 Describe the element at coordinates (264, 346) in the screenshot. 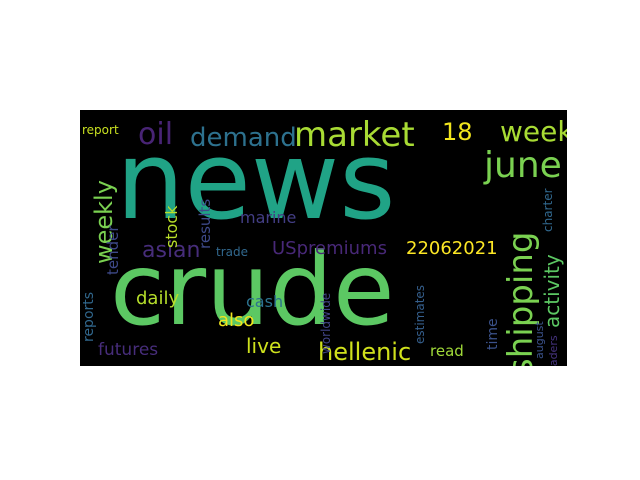

I see `word-live: live` at that location.